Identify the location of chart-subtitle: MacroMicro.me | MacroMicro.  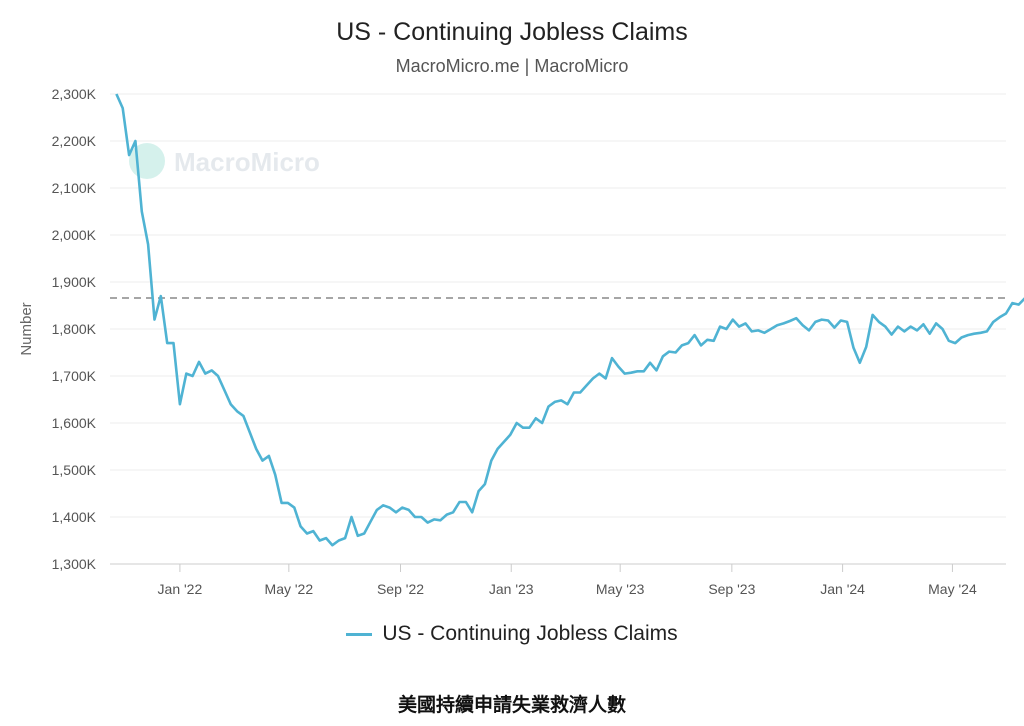
(512, 66).